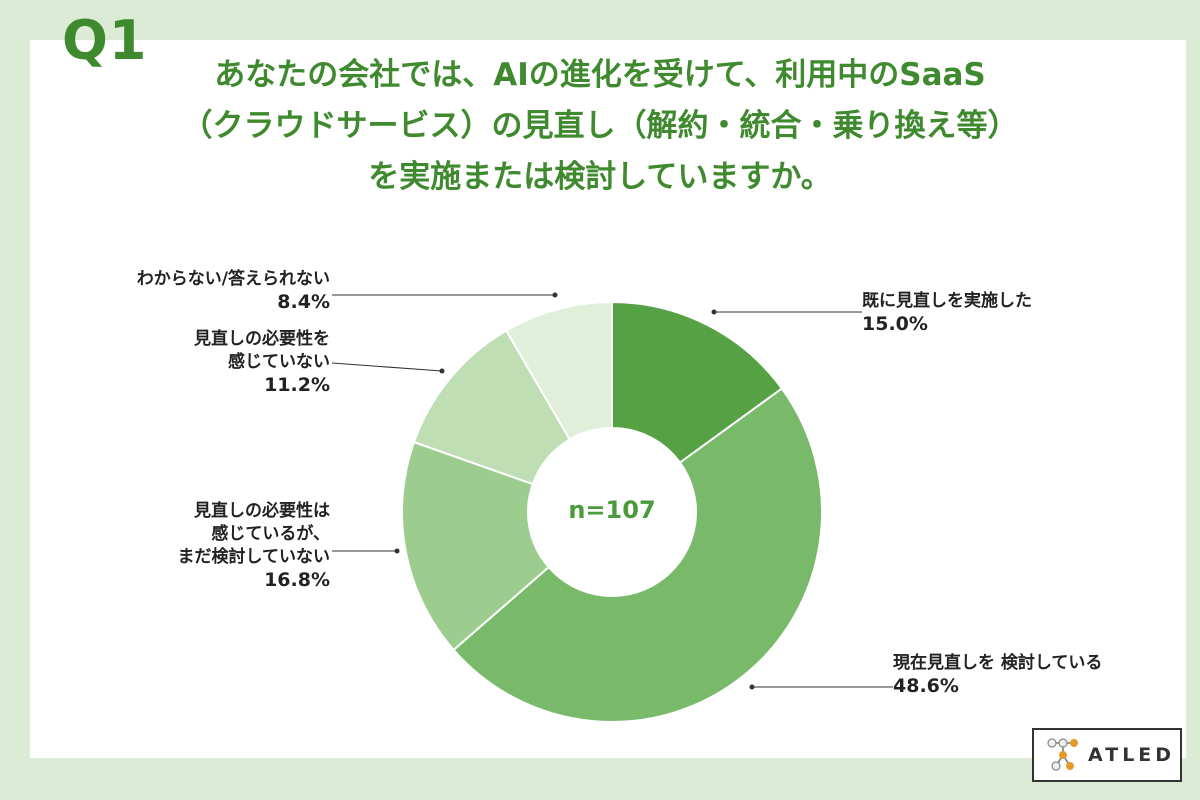 This screenshot has height=800, width=1200. What do you see at coordinates (233, 279) in the screenshot?
I see `slice-label-unknown-text: わからない/答えられない` at bounding box center [233, 279].